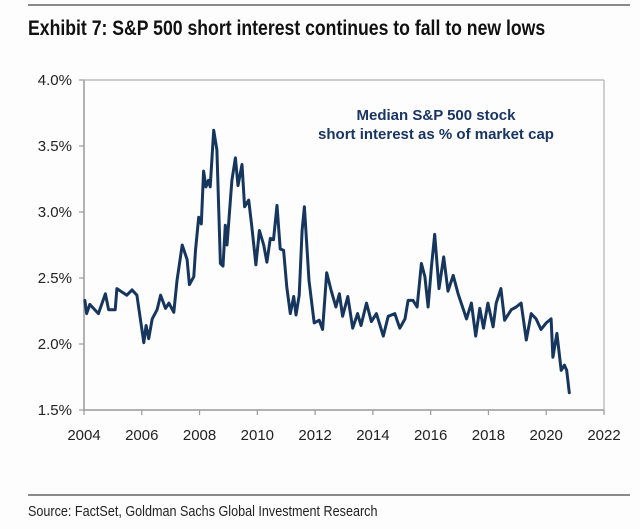 This screenshot has width=640, height=529. What do you see at coordinates (55, 410) in the screenshot?
I see `y-tick-label: 1.5%` at bounding box center [55, 410].